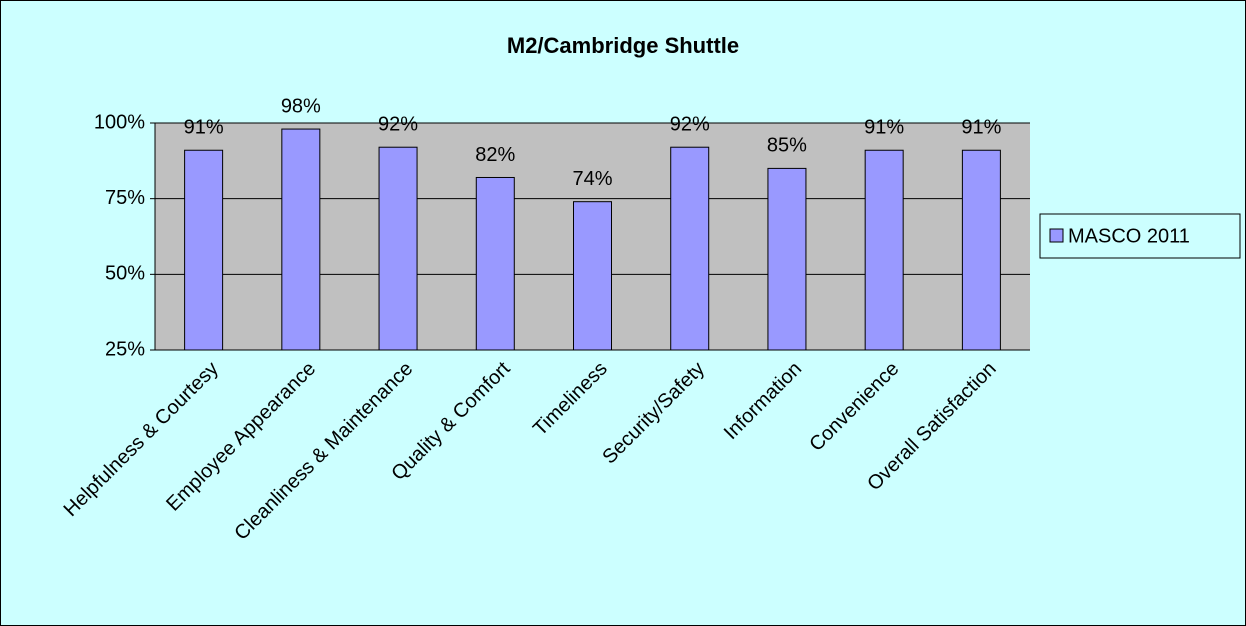 The width and height of the screenshot is (1246, 626). I want to click on y-tick-label: 50%, so click(125, 274).